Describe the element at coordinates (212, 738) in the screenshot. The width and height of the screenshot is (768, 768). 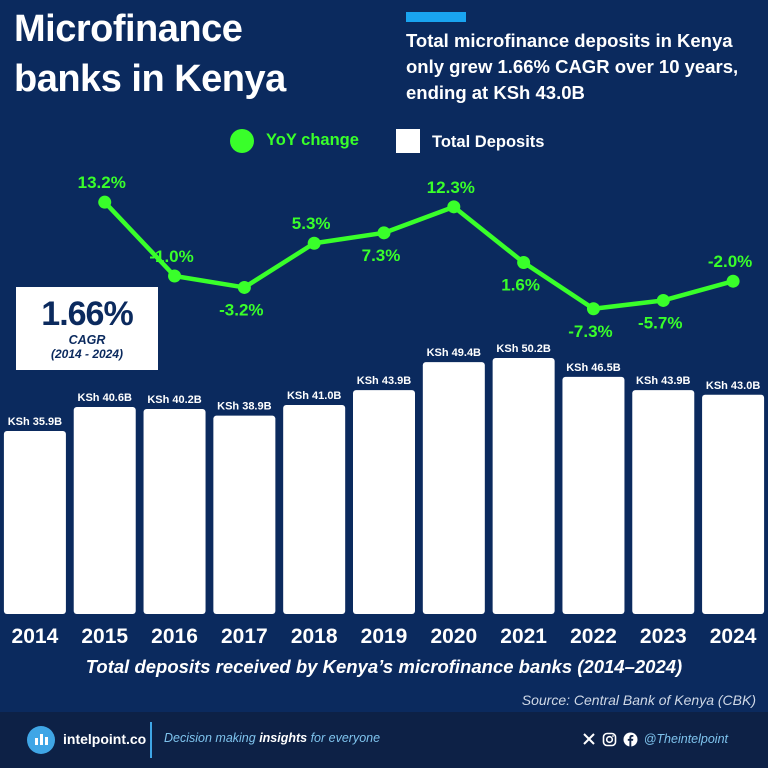
I see `tagline-start: Decision making` at that location.